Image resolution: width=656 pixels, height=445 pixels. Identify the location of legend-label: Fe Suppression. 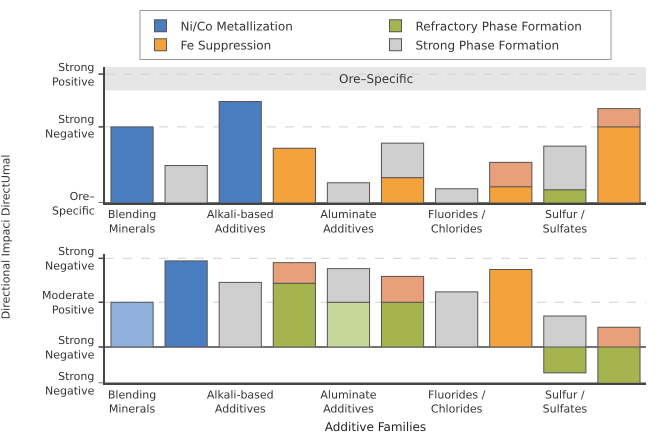
(226, 45).